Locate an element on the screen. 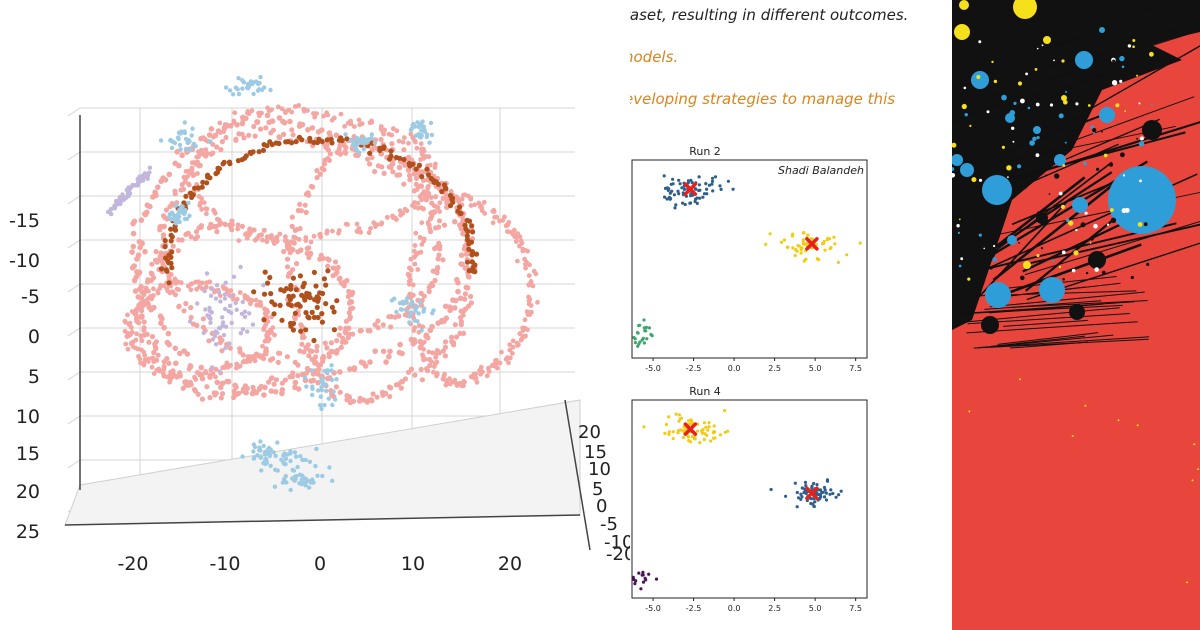  y-tick-label: -15 is located at coordinates (24, 221).